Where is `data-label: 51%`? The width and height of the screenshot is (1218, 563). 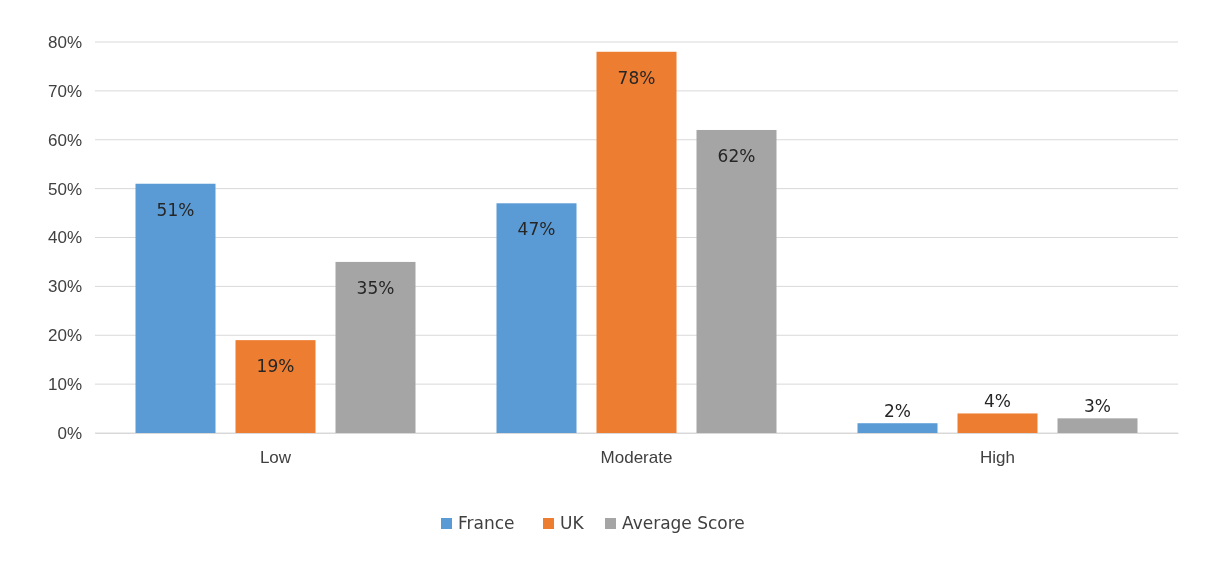 data-label: 51% is located at coordinates (175, 209).